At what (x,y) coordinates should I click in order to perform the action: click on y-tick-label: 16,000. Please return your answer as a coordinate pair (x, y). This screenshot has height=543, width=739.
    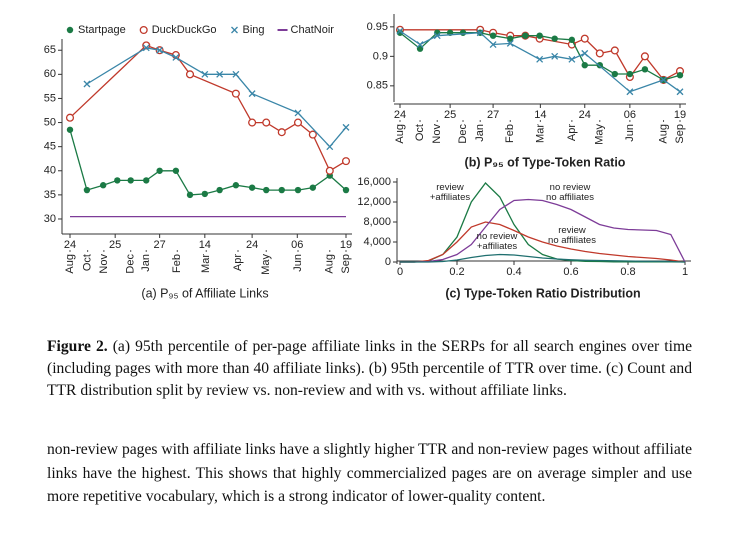
    Looking at the image, I should click on (374, 182).